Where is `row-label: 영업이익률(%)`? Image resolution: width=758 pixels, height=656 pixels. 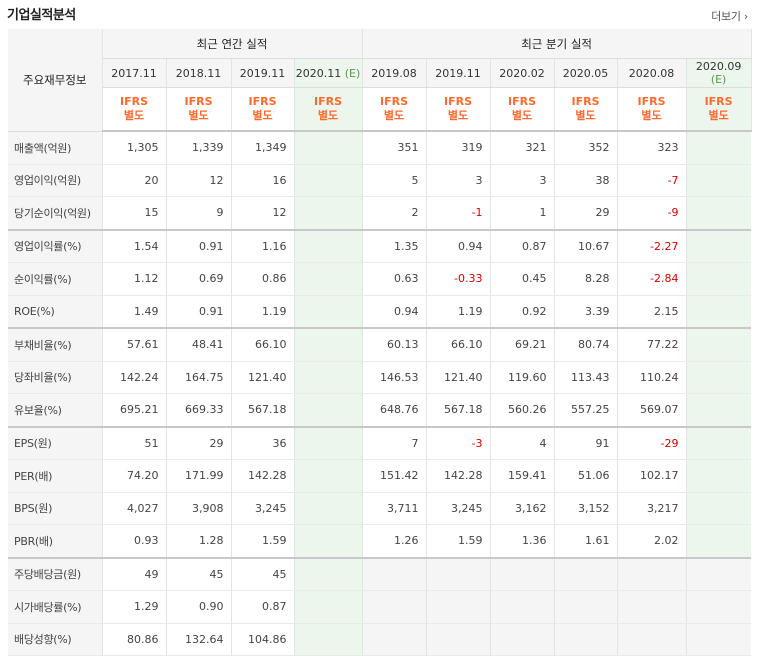 row-label: 영업이익률(%) is located at coordinates (55, 246).